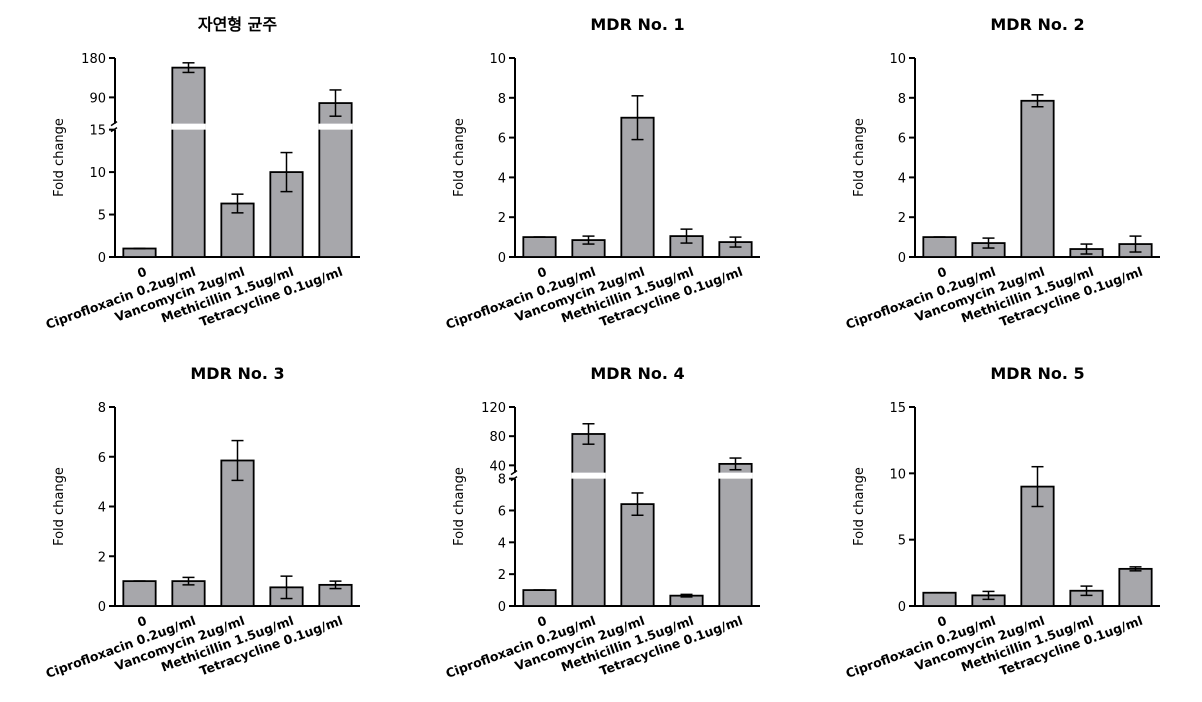  What do you see at coordinates (237, 24) in the screenshot?
I see `chart-title: 자연형 균주` at bounding box center [237, 24].